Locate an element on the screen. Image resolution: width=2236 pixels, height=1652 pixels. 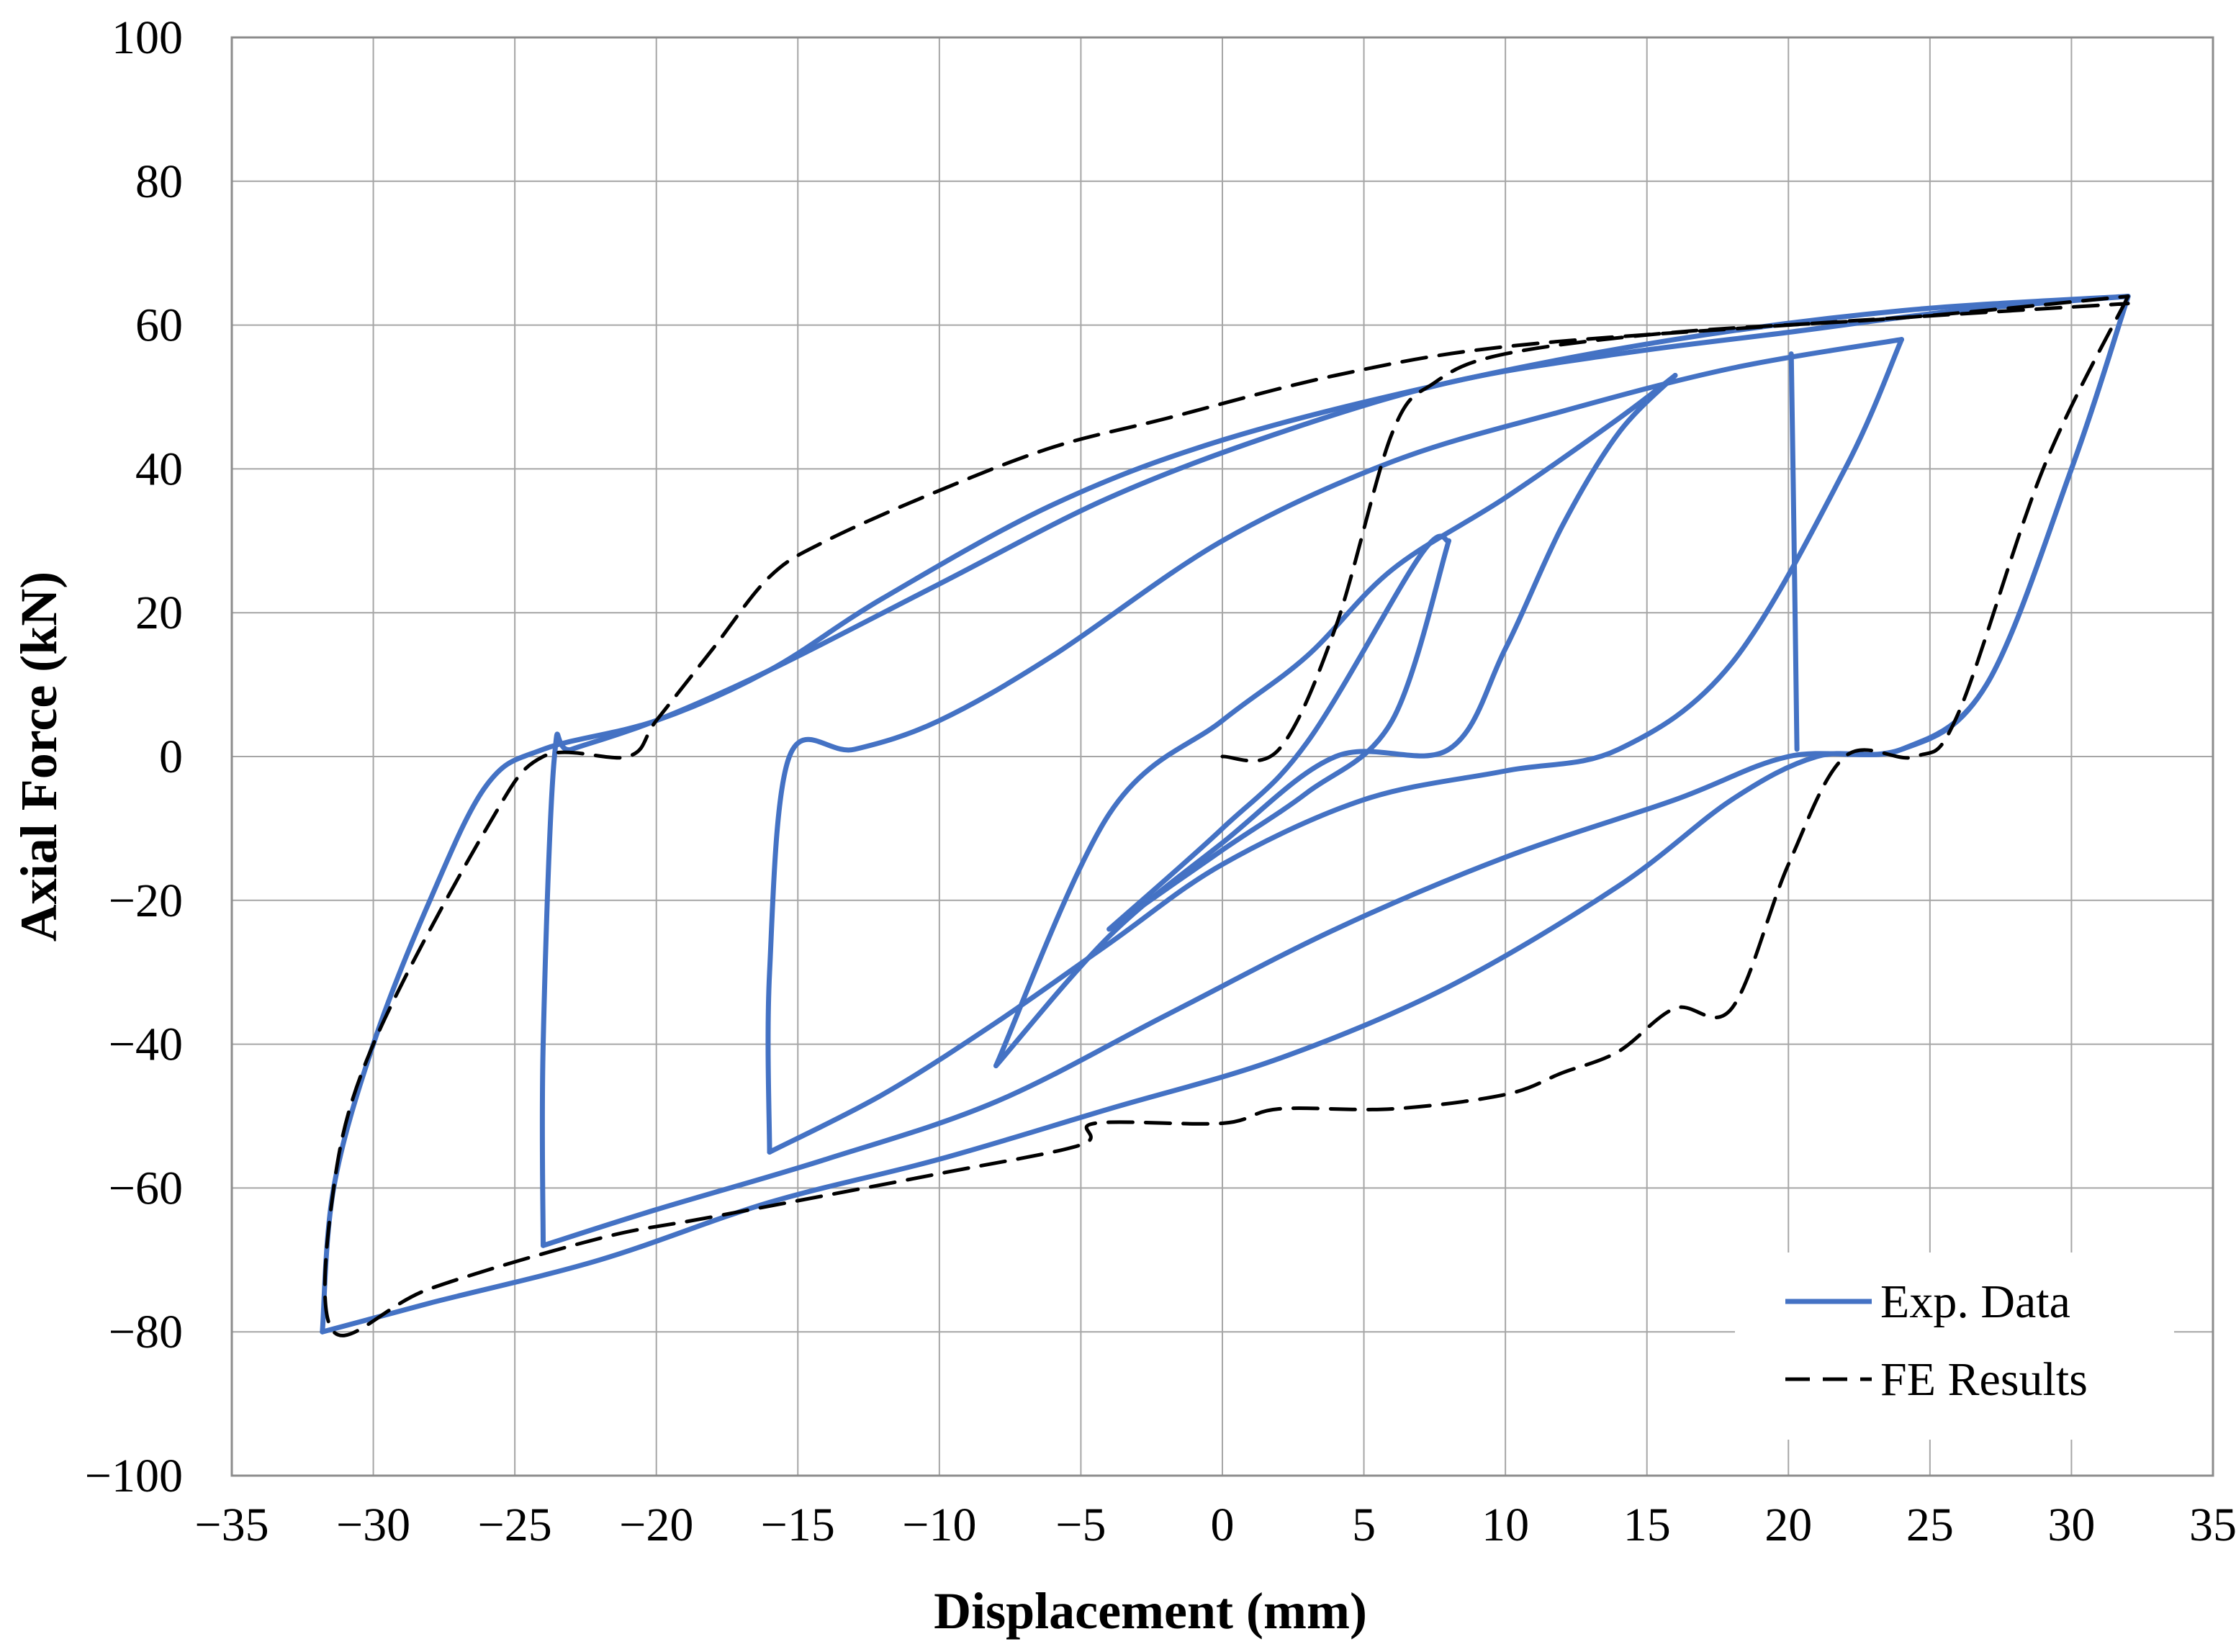
y-tick-label: 100 is located at coordinates (147, 38).